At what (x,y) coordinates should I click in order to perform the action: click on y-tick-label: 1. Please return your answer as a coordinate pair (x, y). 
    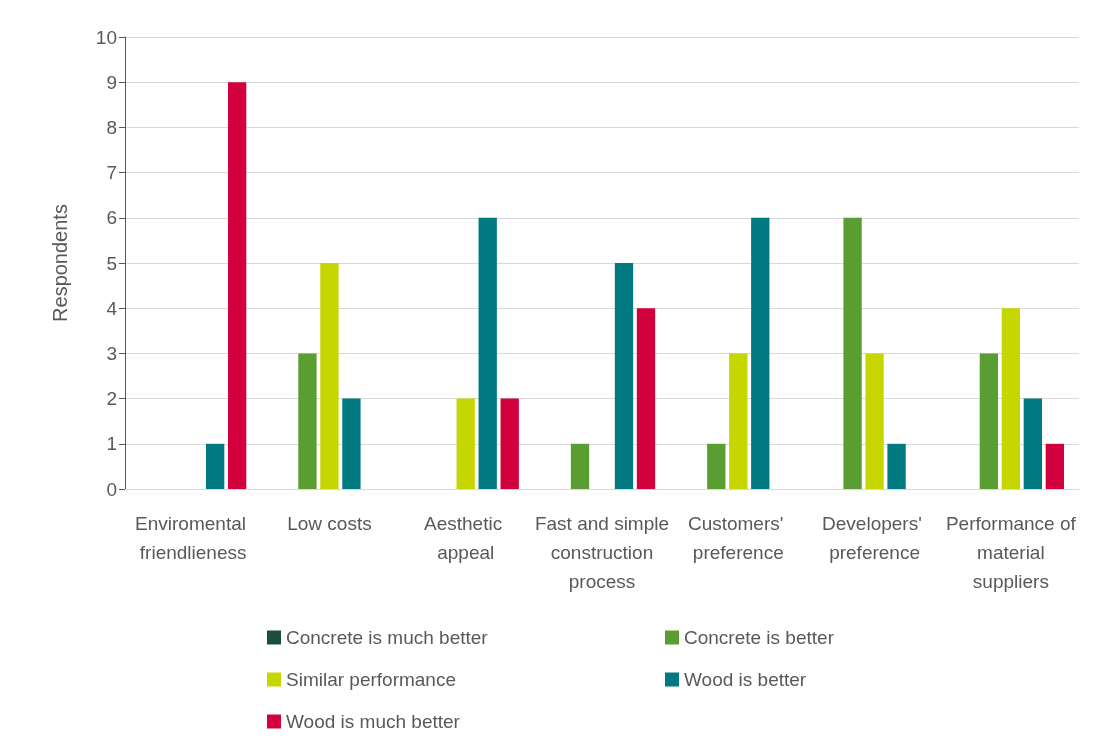
    Looking at the image, I should click on (111, 444).